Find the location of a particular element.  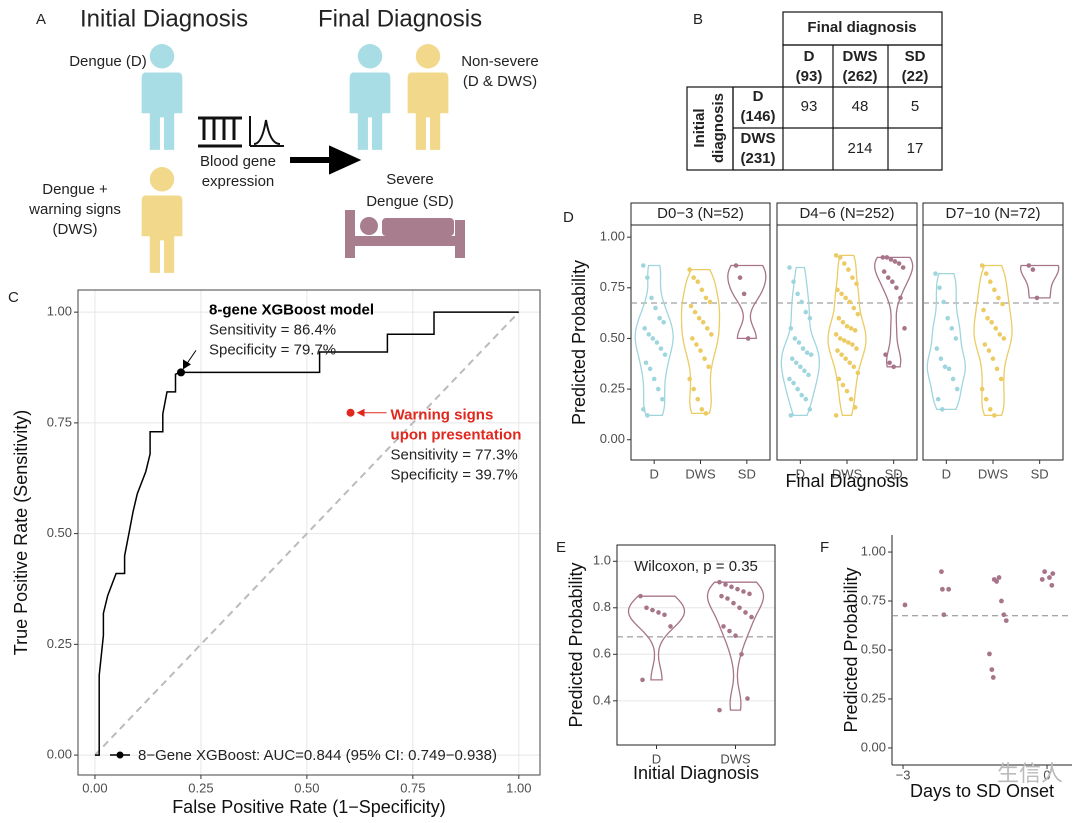

label: Non-severe is located at coordinates (500, 61).